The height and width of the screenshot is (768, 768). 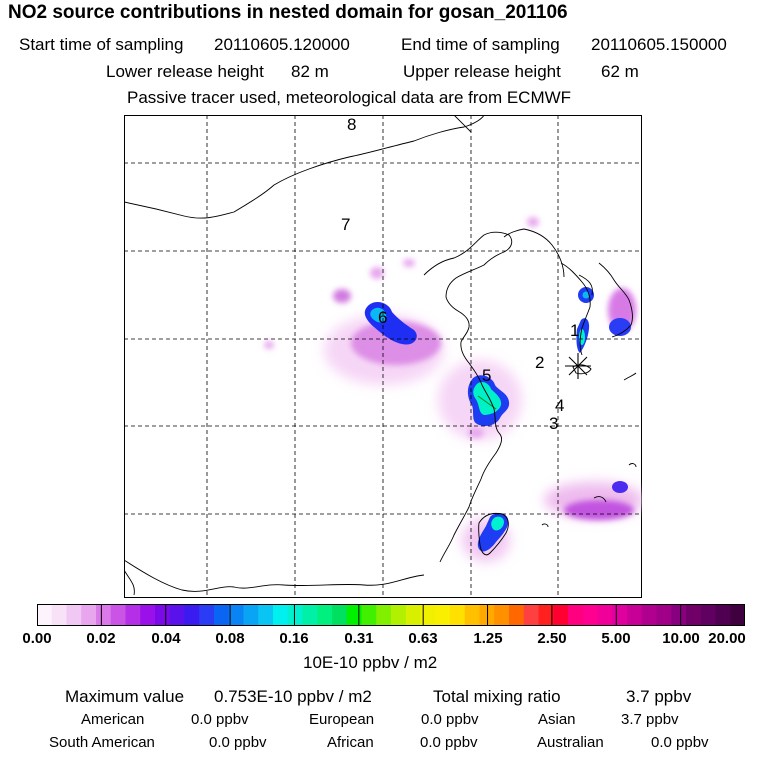 I want to click on region-south-american-label: South American, so click(x=102, y=742).